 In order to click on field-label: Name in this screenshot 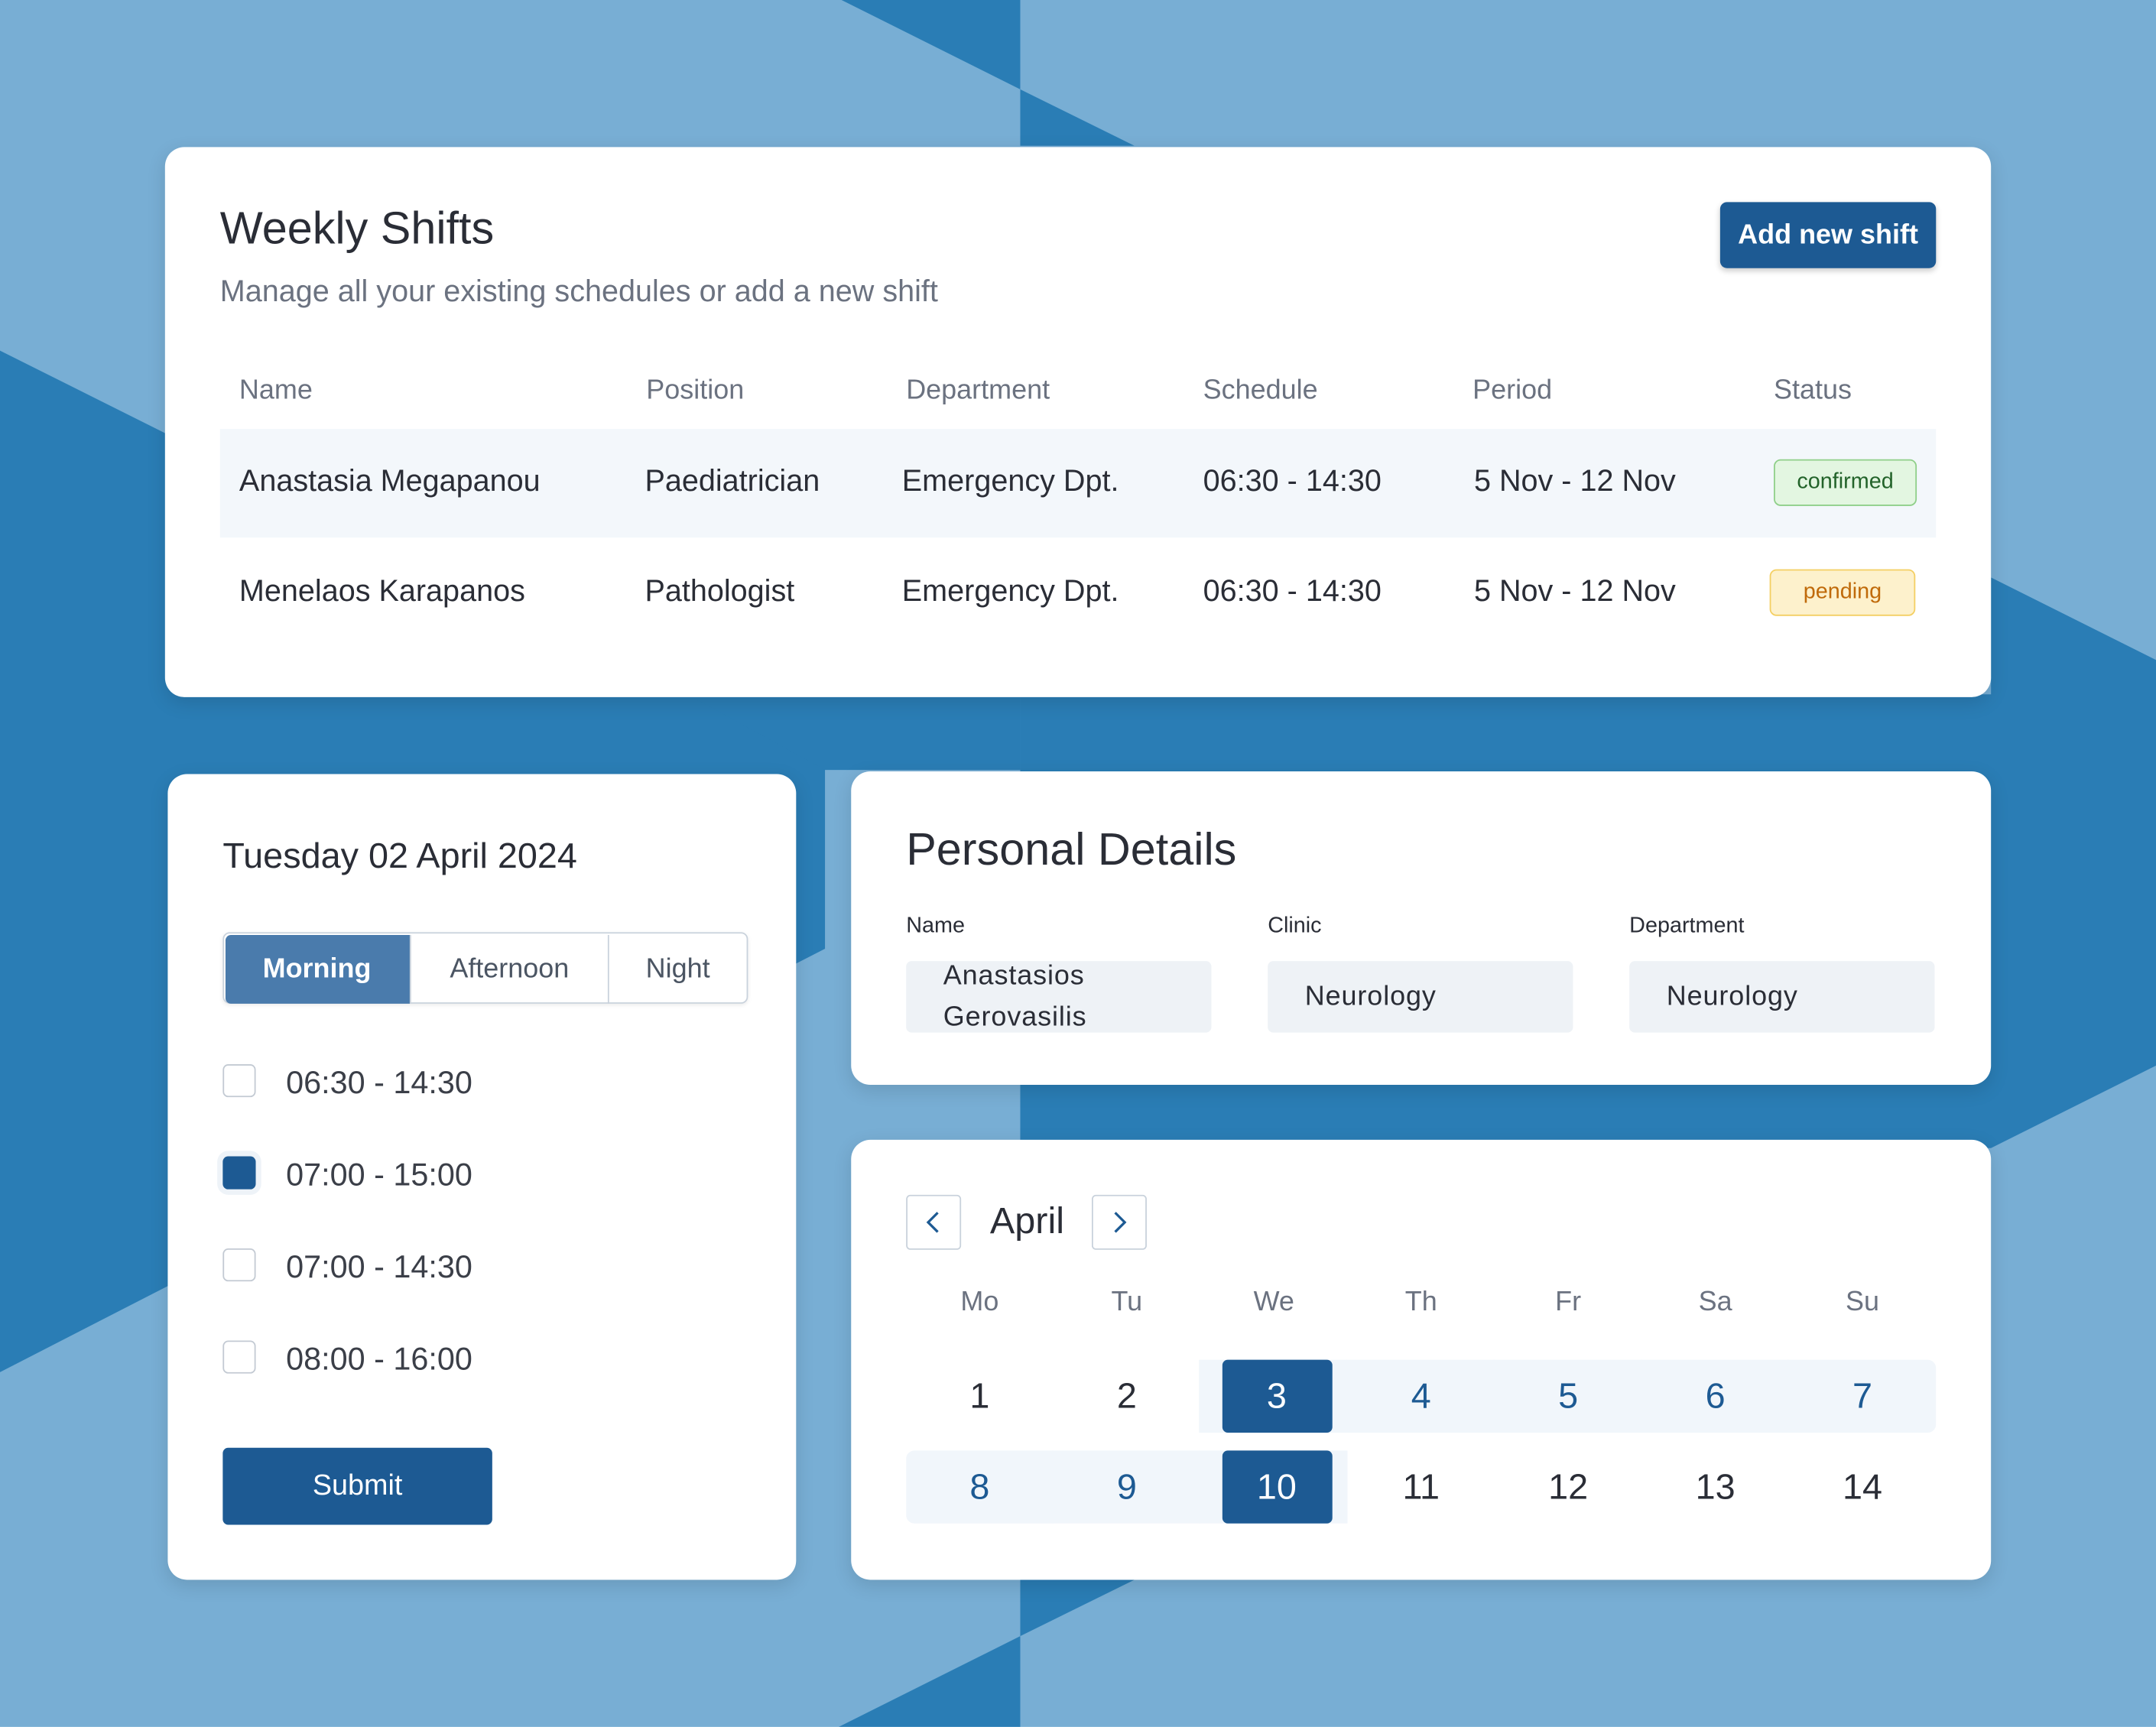, I will do `click(935, 926)`.